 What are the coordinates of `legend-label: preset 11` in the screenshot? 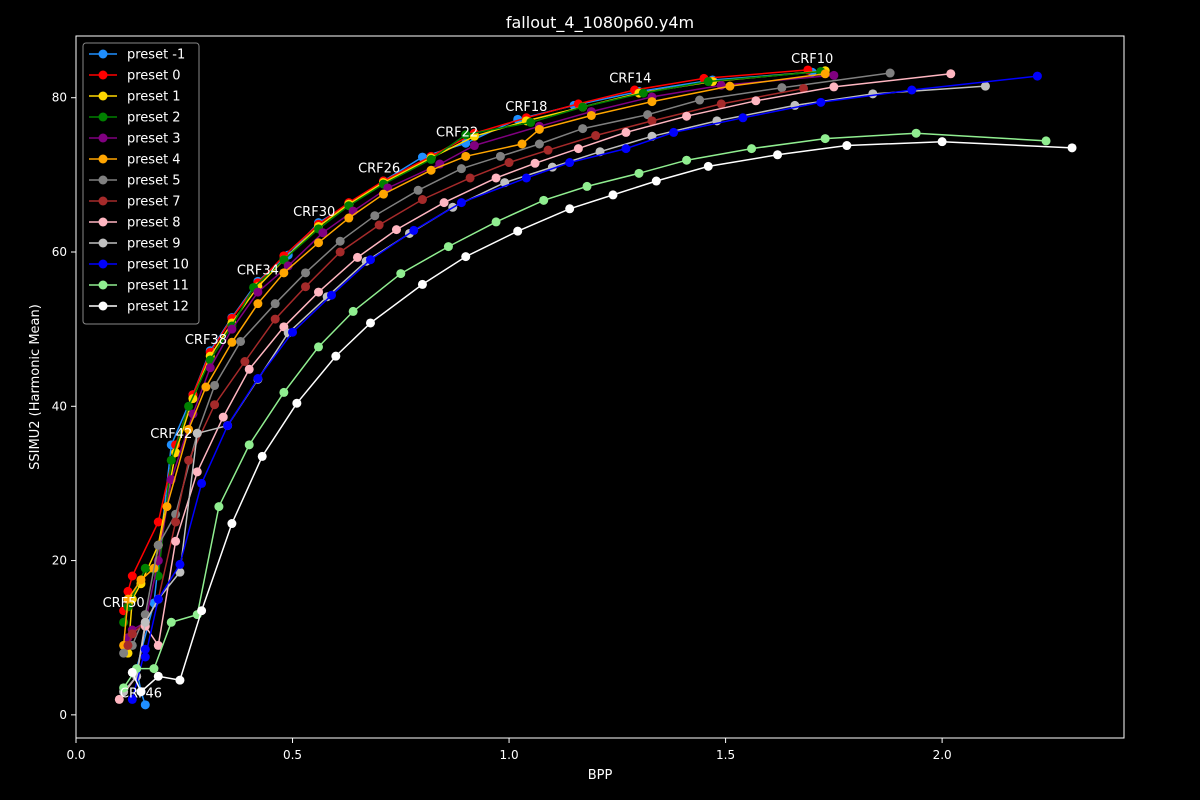 It's located at (158, 286).